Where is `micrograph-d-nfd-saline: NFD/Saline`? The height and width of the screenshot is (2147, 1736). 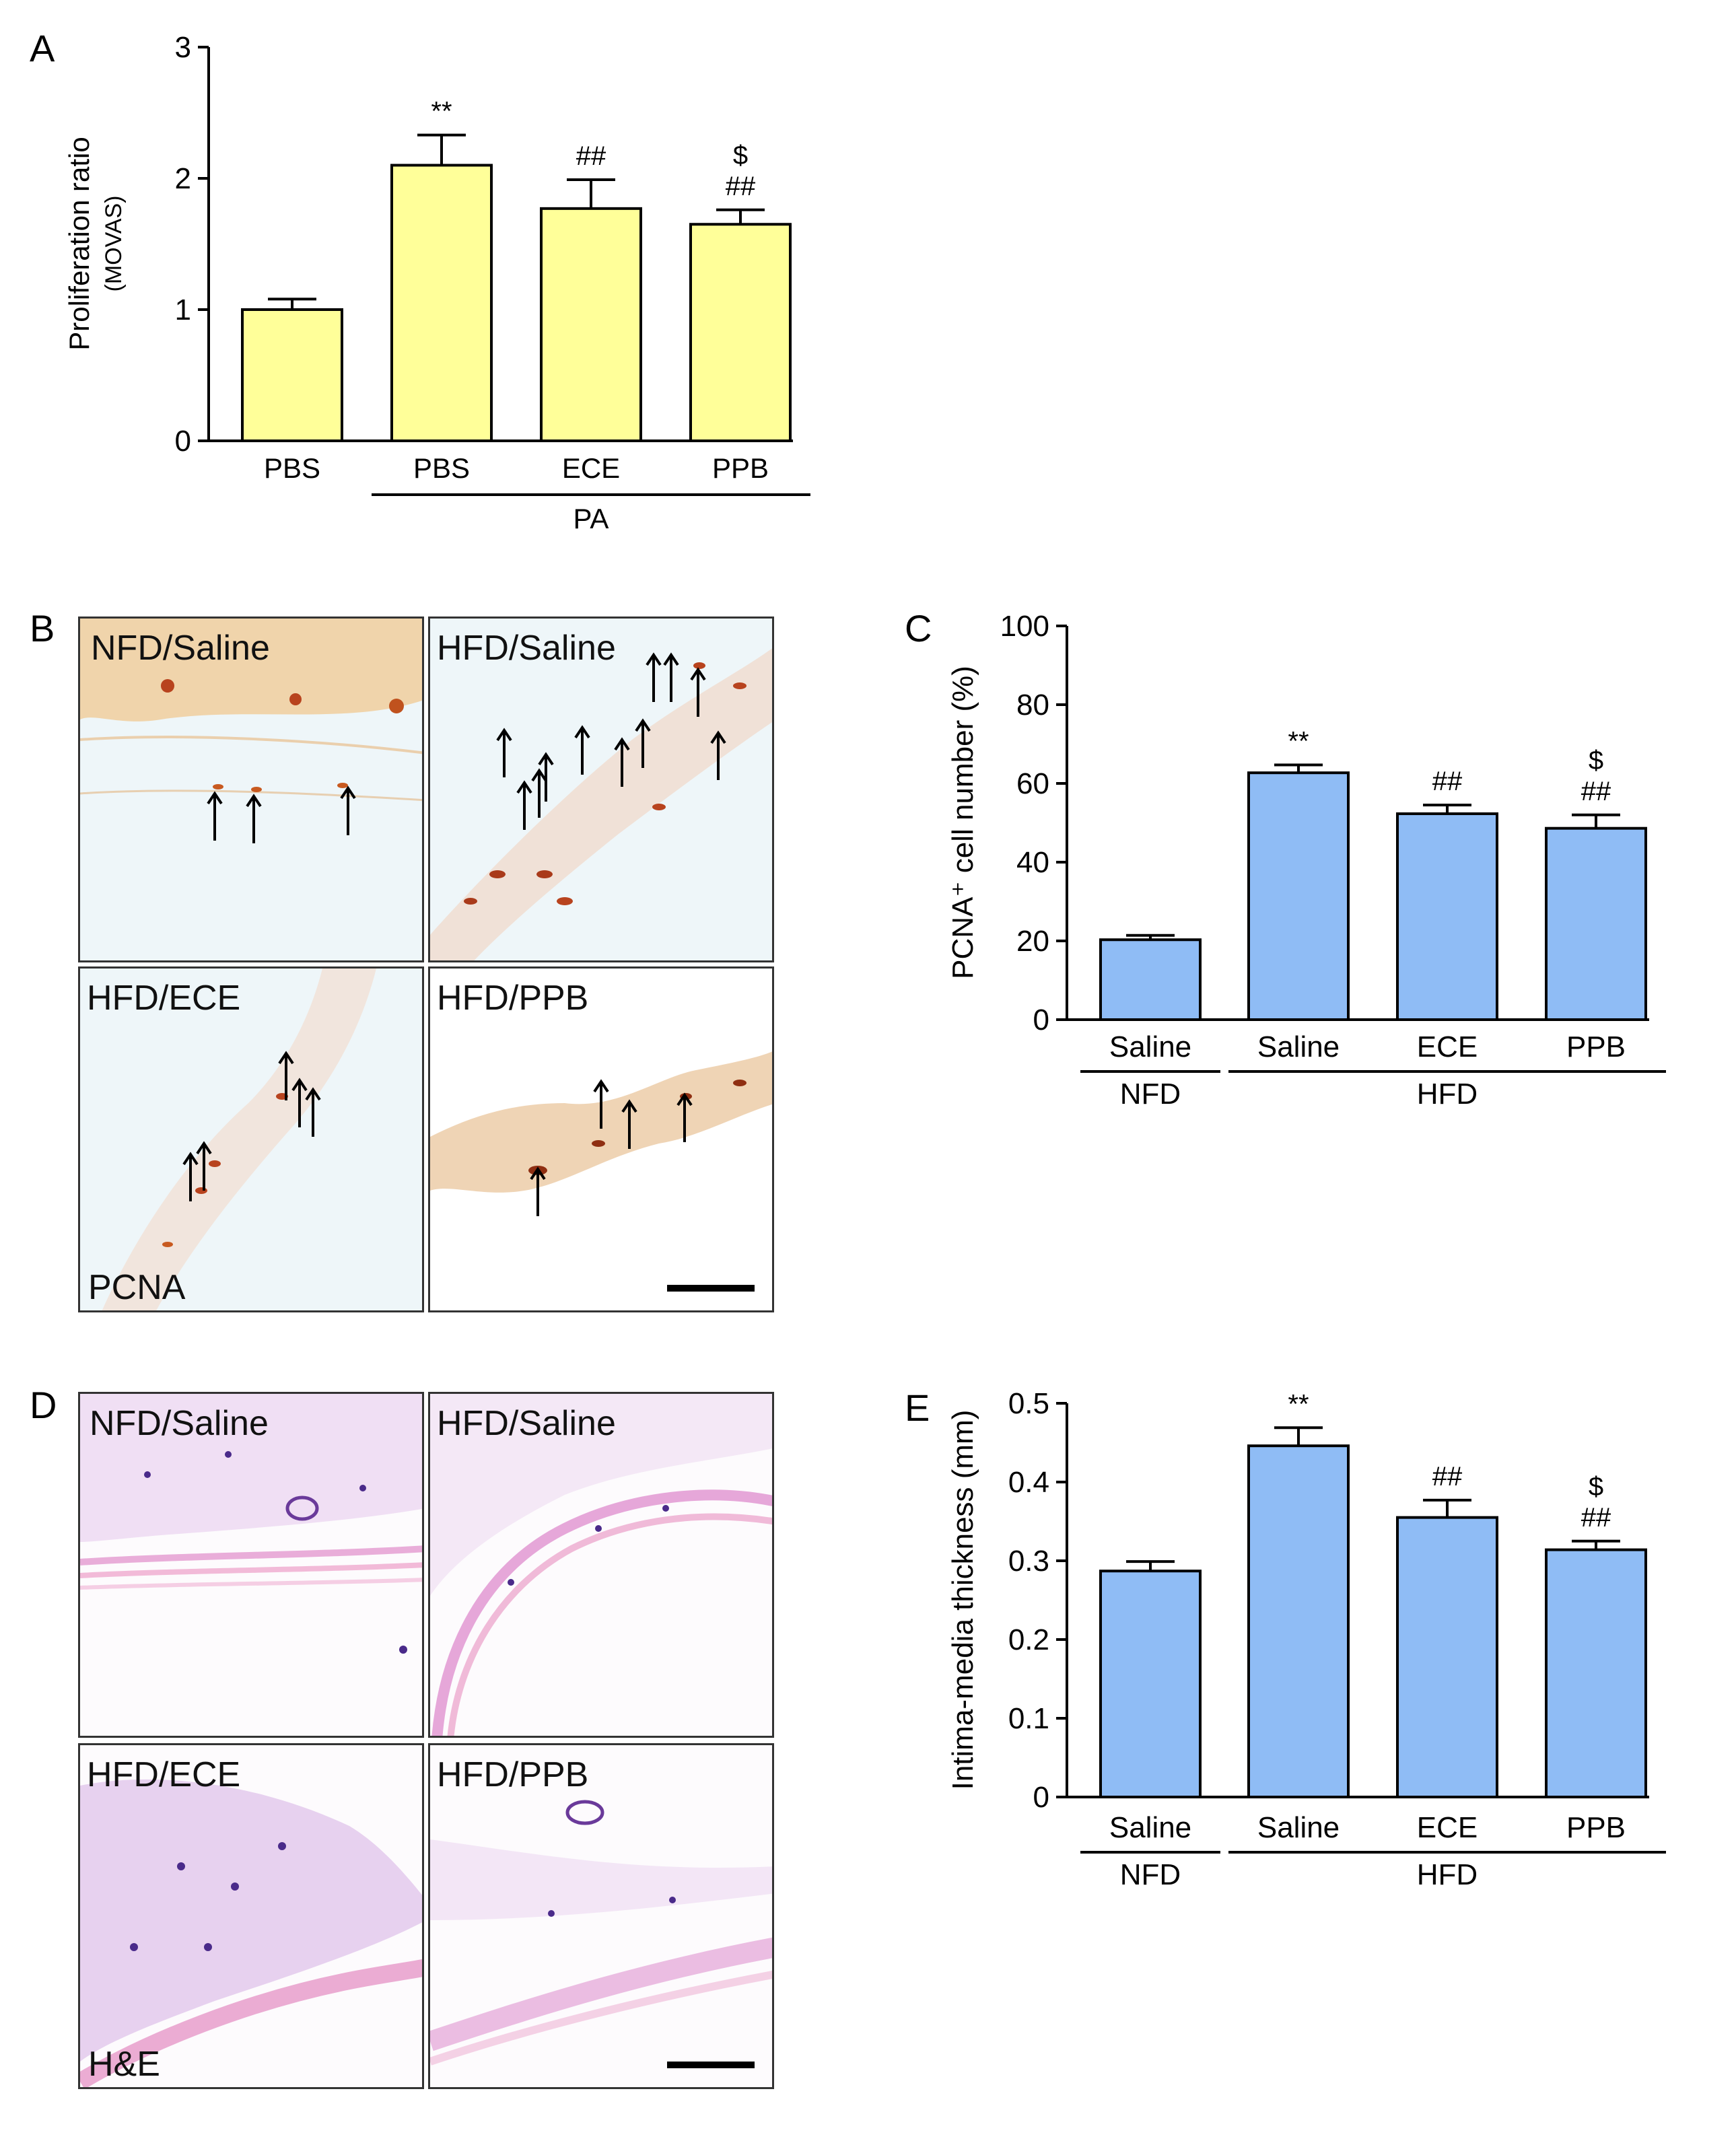 micrograph-d-nfd-saline: NFD/Saline is located at coordinates (251, 1565).